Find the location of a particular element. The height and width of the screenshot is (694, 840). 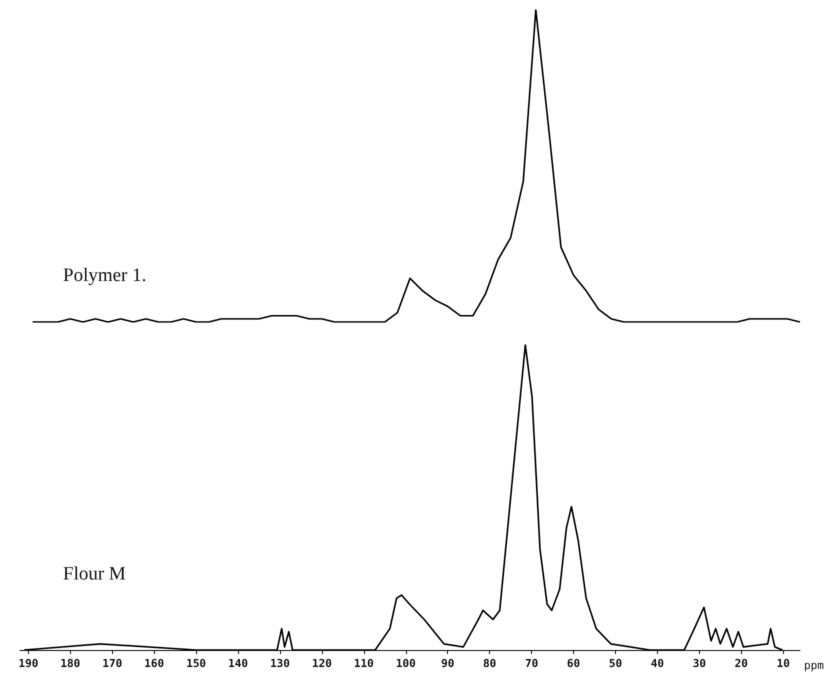

x-tick-label: 190 is located at coordinates (28, 663).